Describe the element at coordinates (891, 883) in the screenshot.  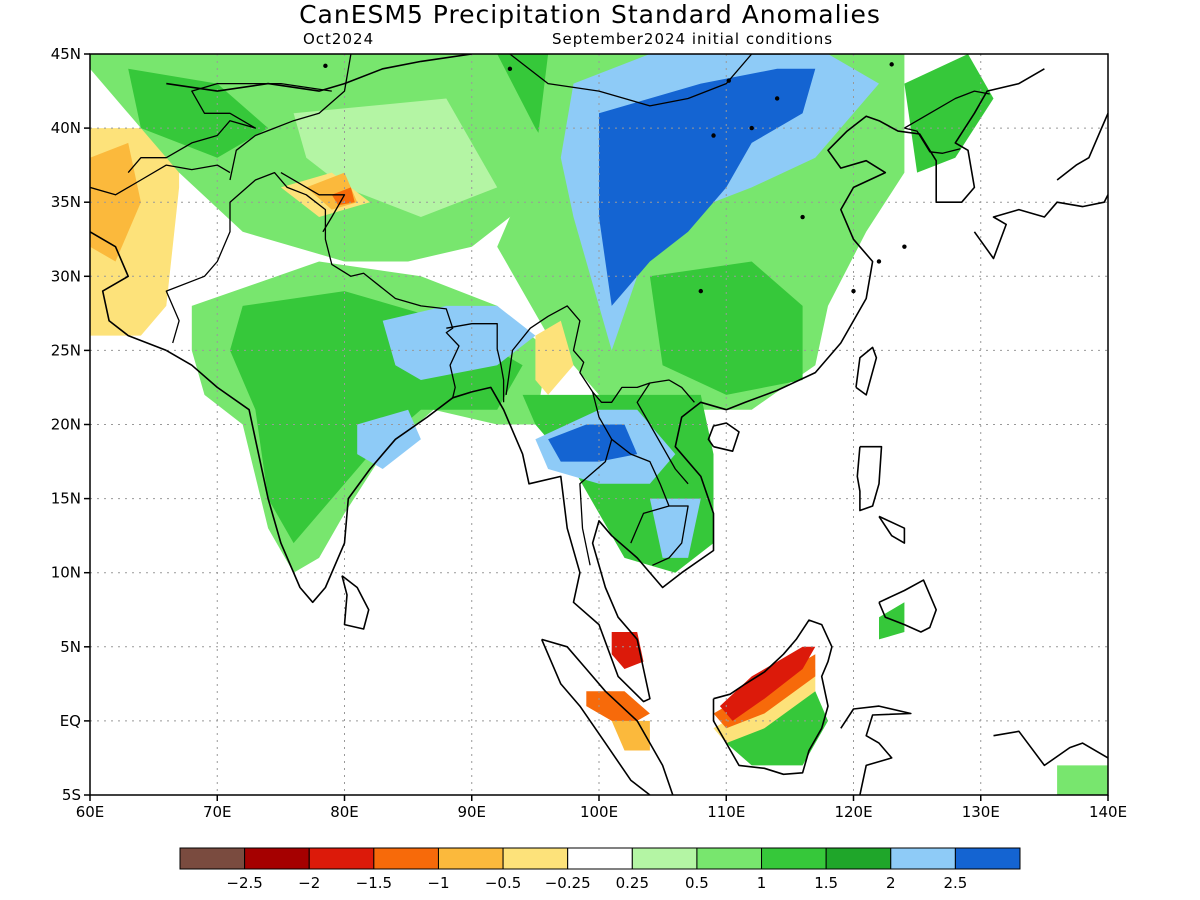
I see `colorbar-label: 2` at that location.